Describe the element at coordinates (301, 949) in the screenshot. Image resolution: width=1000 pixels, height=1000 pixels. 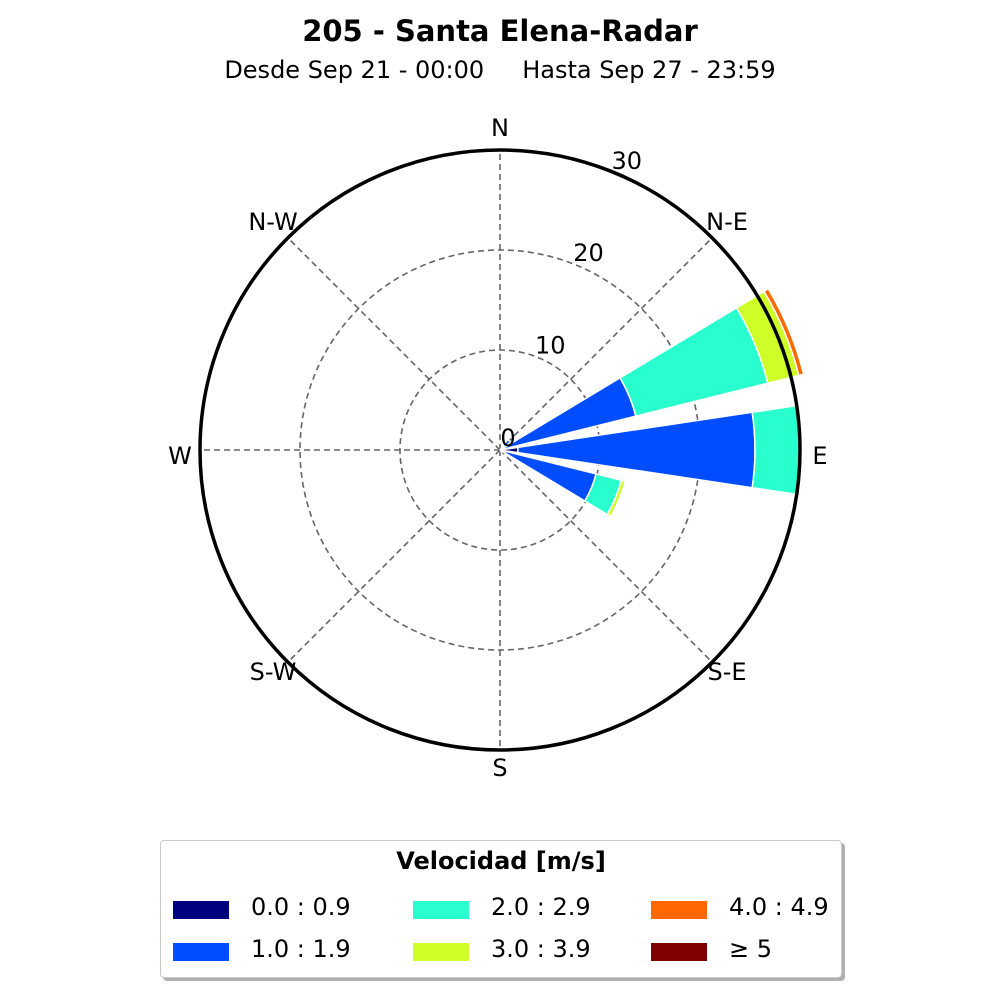
I see `legend-label-1: 1.0 : 1.9` at that location.